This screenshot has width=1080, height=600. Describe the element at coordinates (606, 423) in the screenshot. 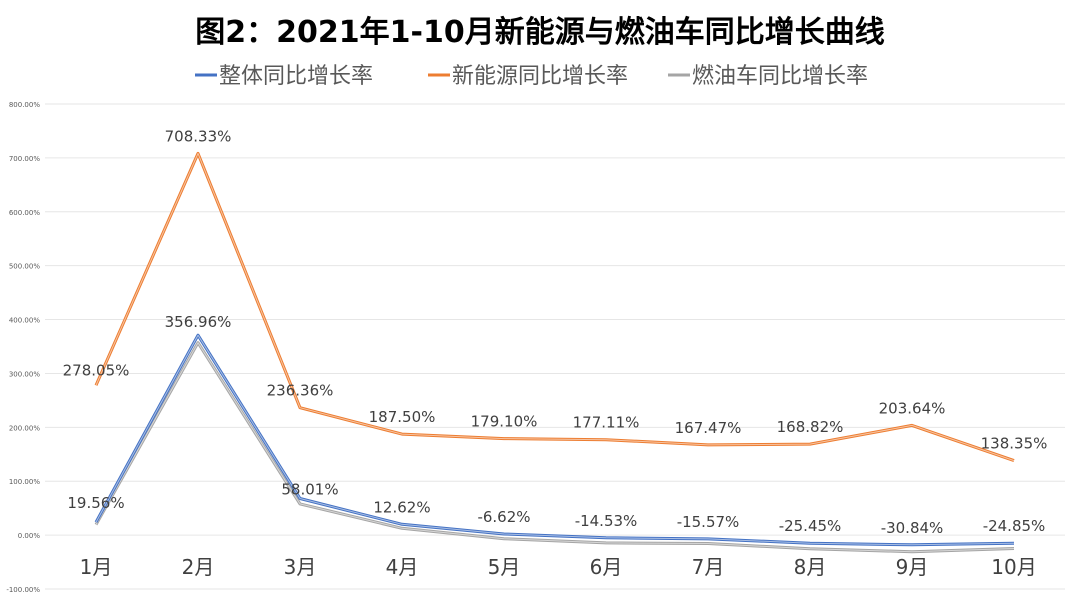

I see `data-label: 177.11%` at that location.